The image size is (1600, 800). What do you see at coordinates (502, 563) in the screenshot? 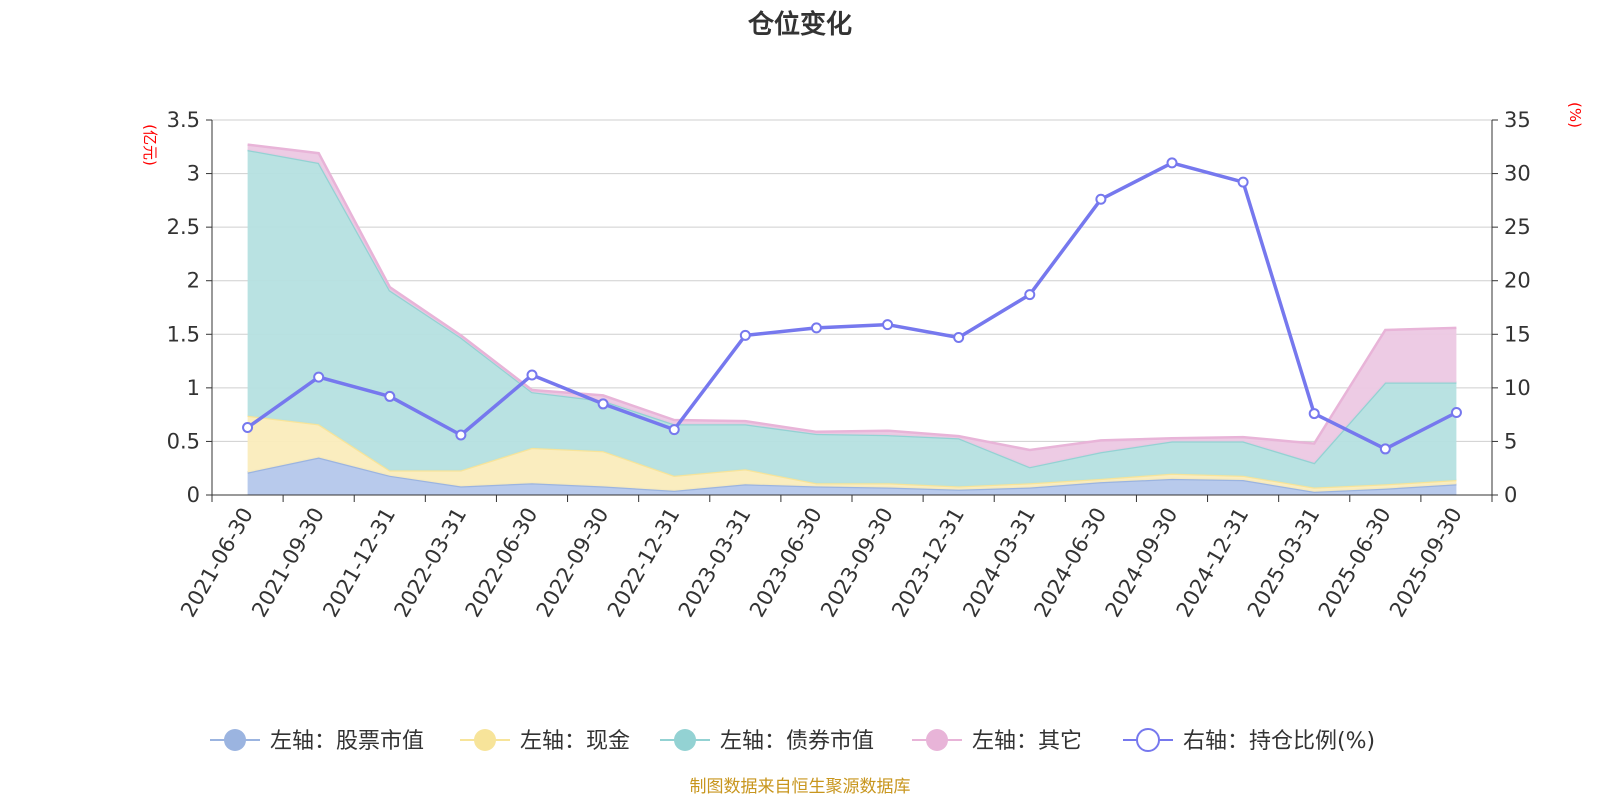
I see `x-tick-label: 2022-06-30` at bounding box center [502, 563].